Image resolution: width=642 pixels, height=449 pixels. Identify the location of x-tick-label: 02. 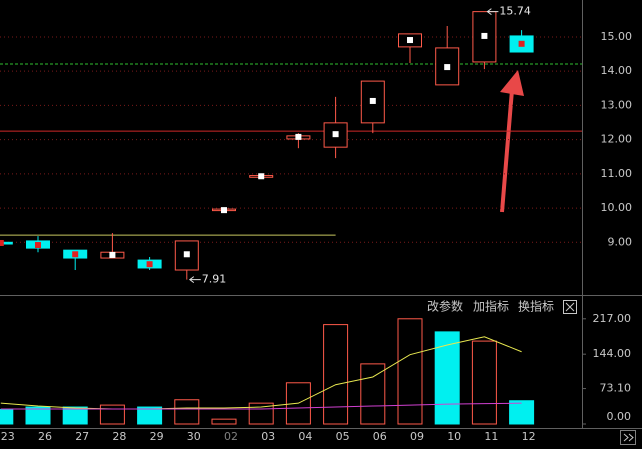
(231, 436).